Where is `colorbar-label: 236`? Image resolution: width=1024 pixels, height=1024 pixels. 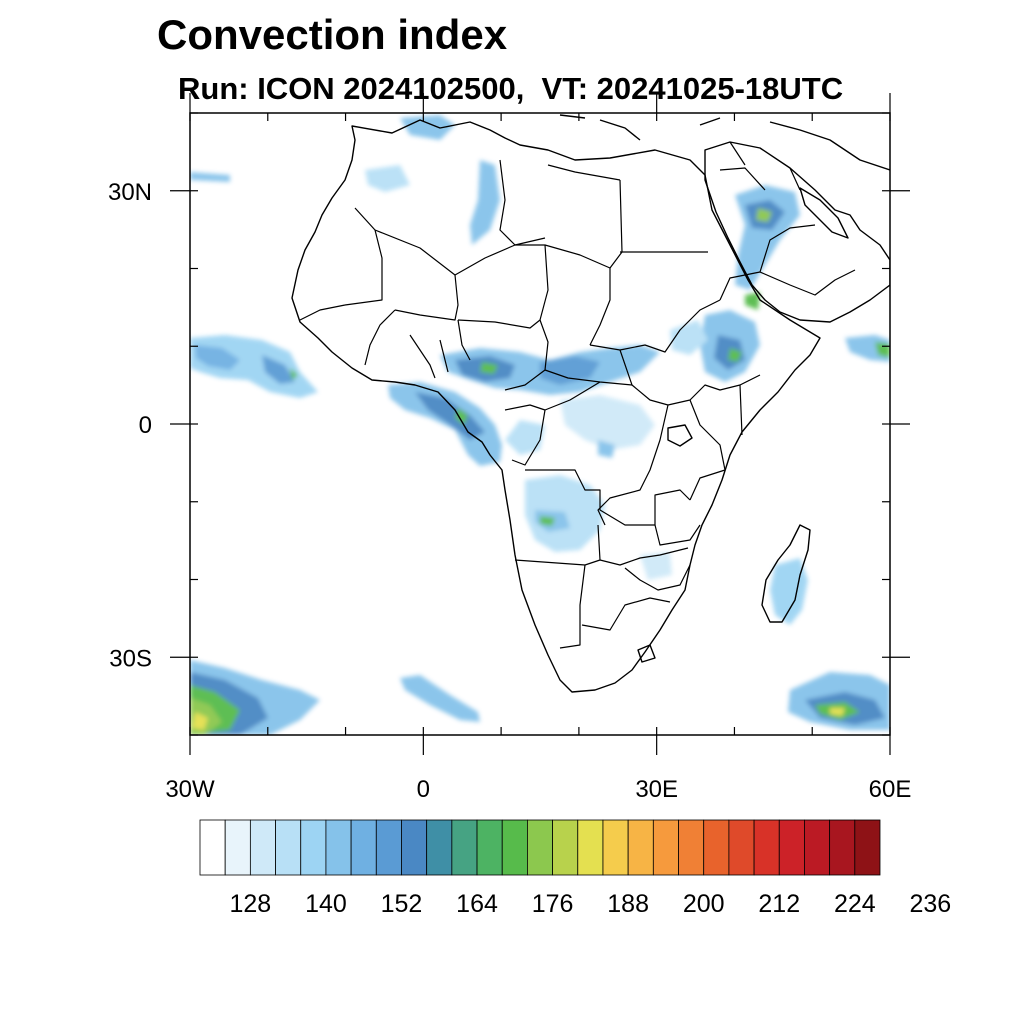
colorbar-label: 236 is located at coordinates (931, 904).